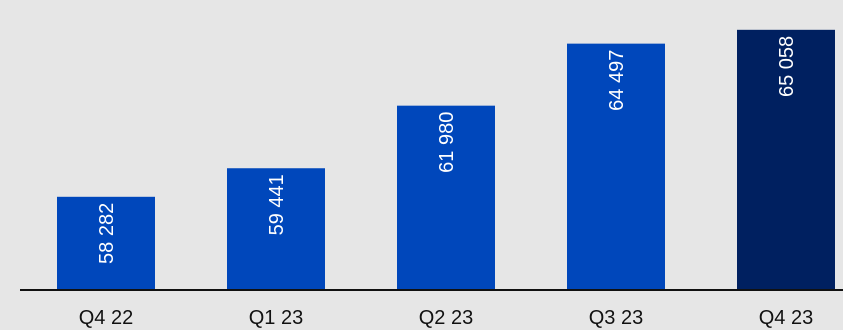  I want to click on x-tick-labels-layer: Q4 22 Q1 23 Q2 23 Q3 23 Q4 23, so click(446, 318).